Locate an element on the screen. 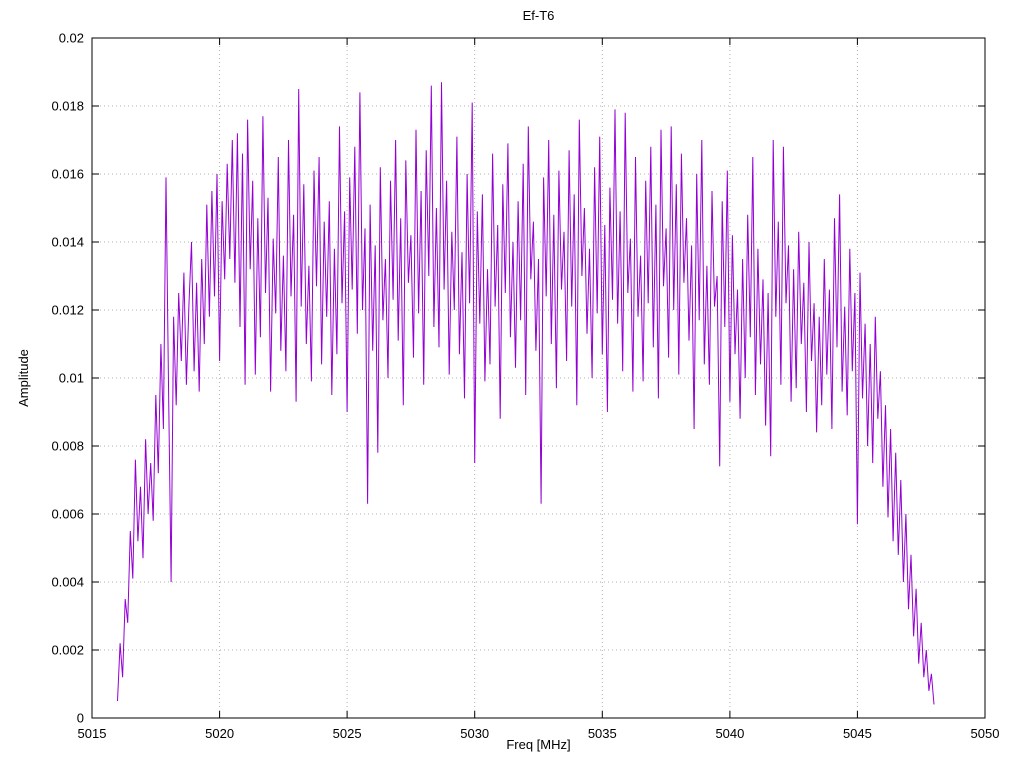  x-tick-label: 5035 is located at coordinates (602, 733).